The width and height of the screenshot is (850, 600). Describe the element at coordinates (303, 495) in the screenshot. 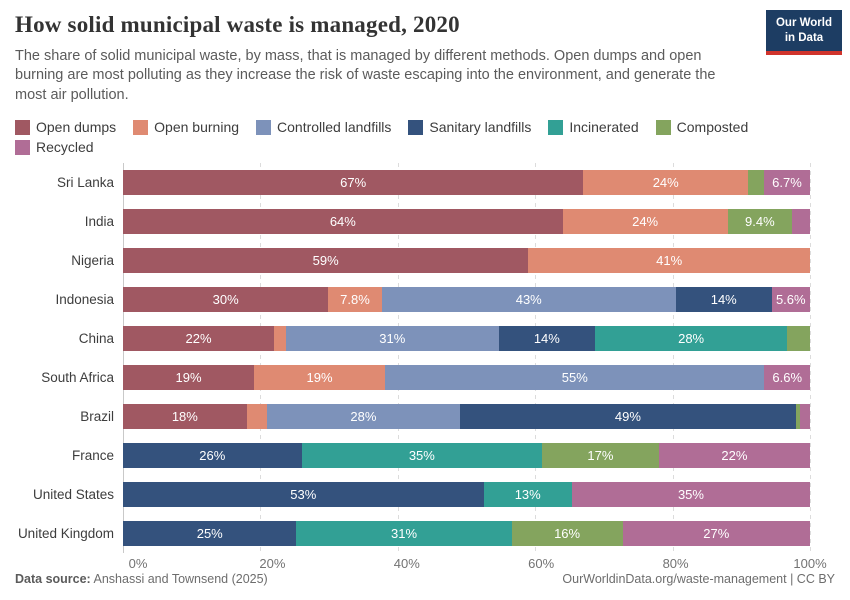

I see `segment-value-label: 53%` at that location.